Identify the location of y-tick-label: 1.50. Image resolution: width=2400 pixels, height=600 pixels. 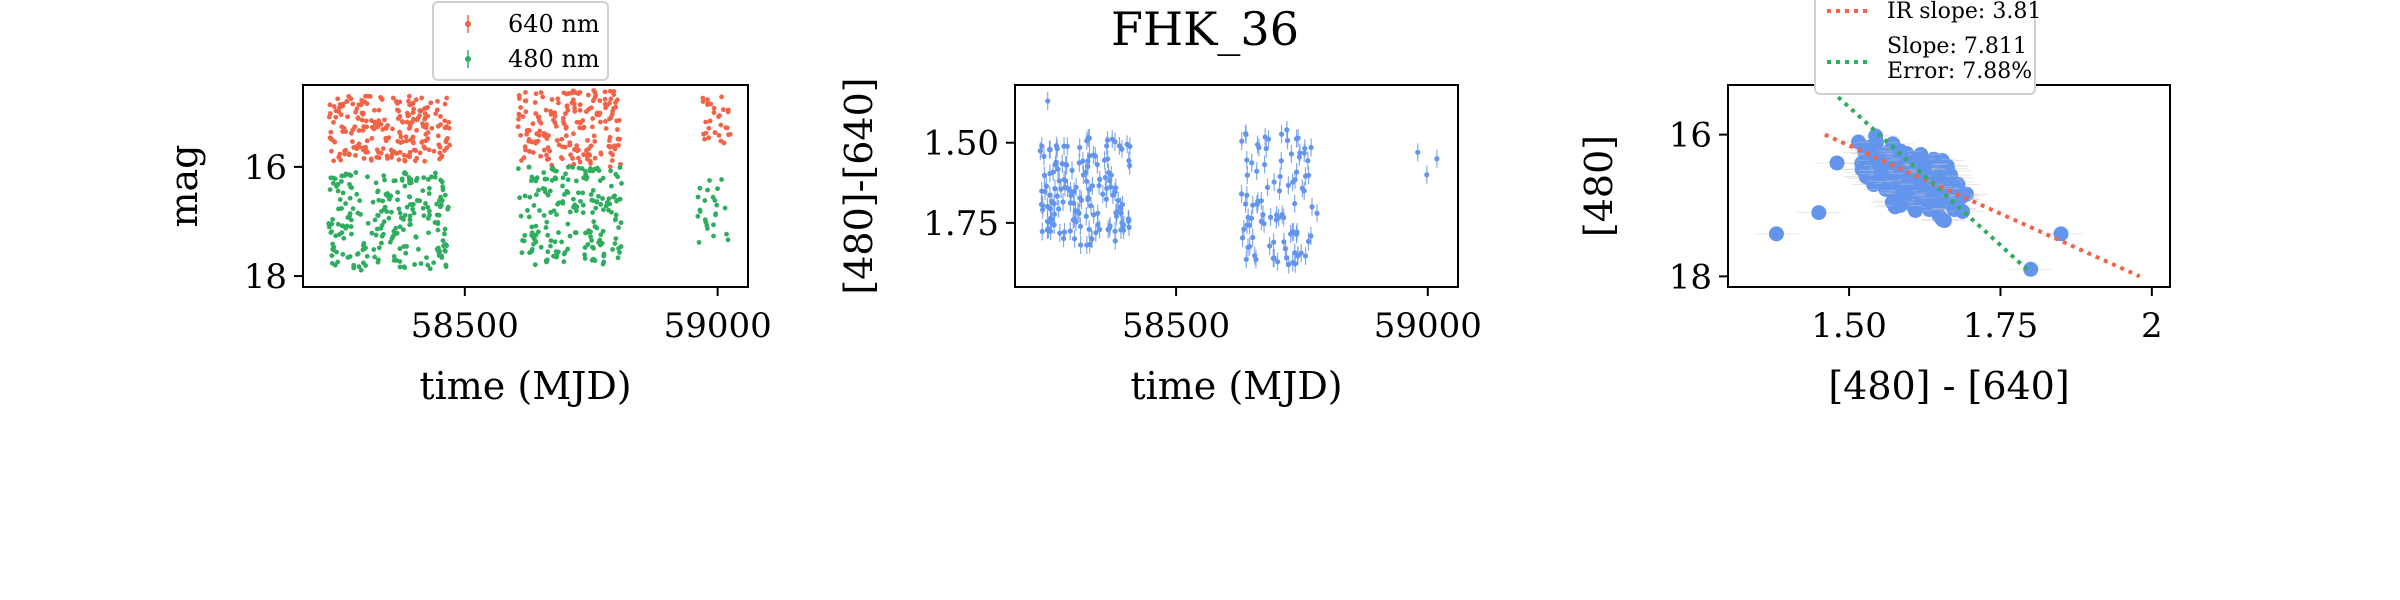
(961, 144).